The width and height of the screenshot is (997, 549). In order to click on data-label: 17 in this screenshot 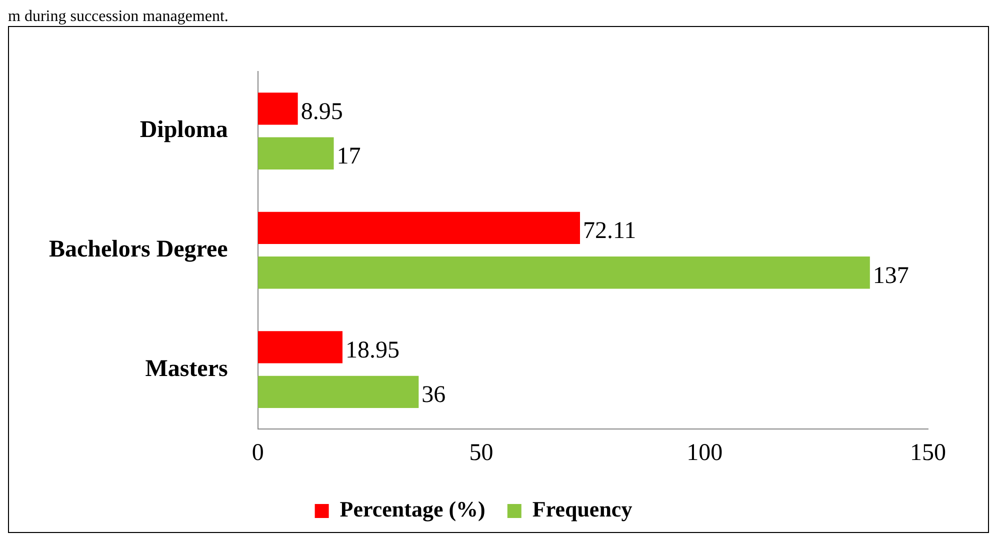, I will do `click(348, 157)`.